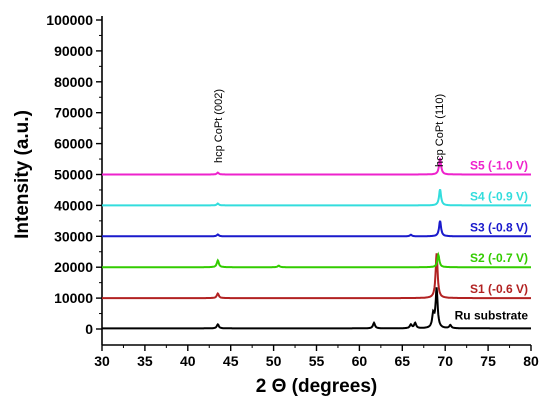  What do you see at coordinates (499, 289) in the screenshot?
I see `series-label-1: S1 (-0.6 V)` at bounding box center [499, 289].